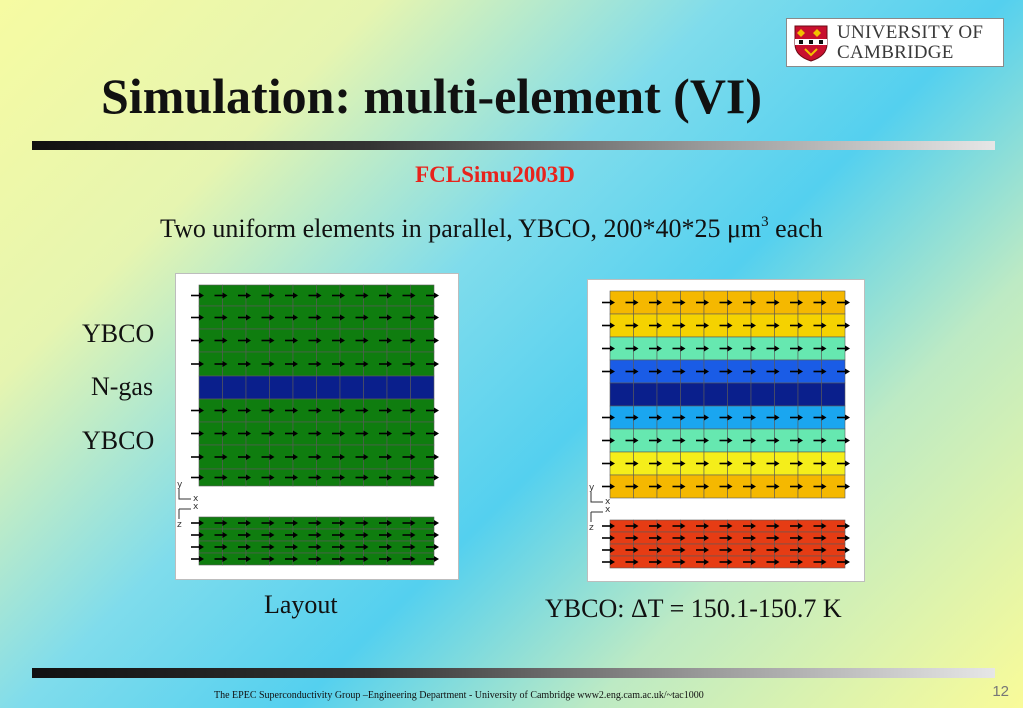 The width and height of the screenshot is (1023, 708). I want to click on logo-line-2: CAMBRIDGE, so click(895, 52).